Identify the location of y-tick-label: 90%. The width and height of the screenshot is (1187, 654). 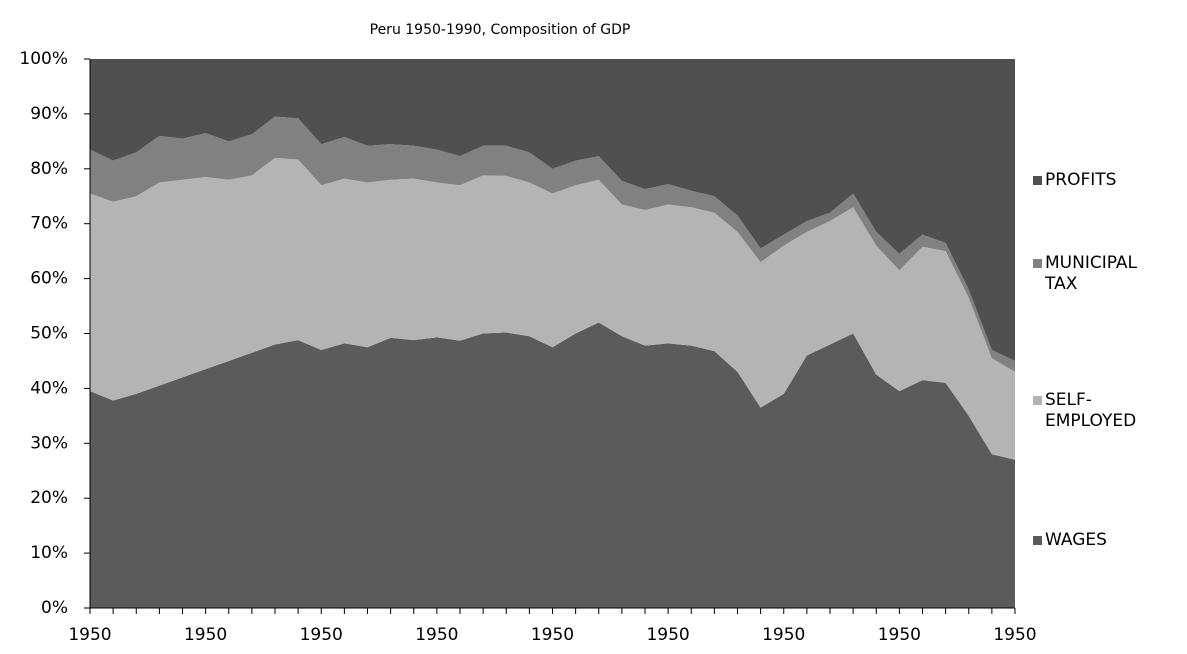
(49, 114).